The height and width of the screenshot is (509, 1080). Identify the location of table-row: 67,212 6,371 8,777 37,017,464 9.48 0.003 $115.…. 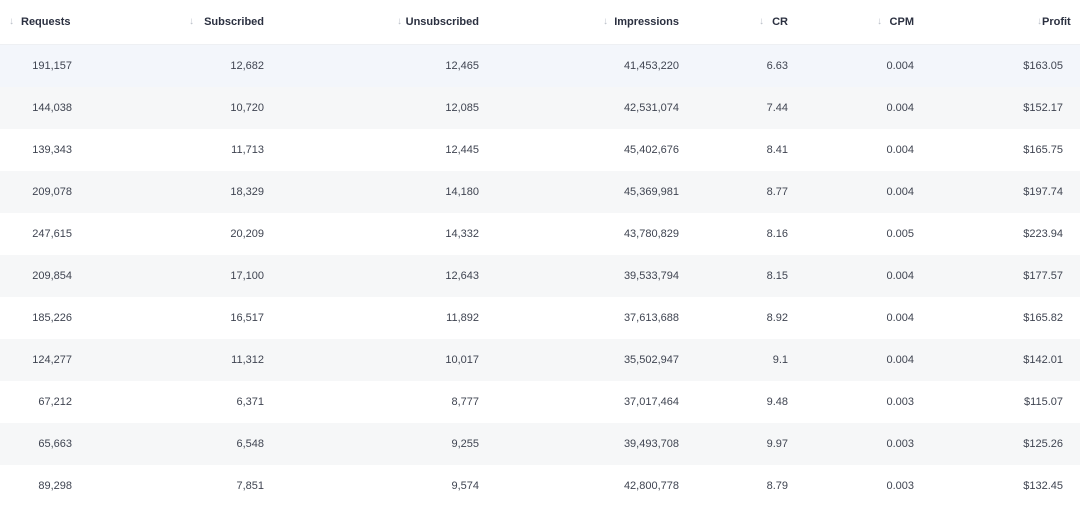
(540, 402).